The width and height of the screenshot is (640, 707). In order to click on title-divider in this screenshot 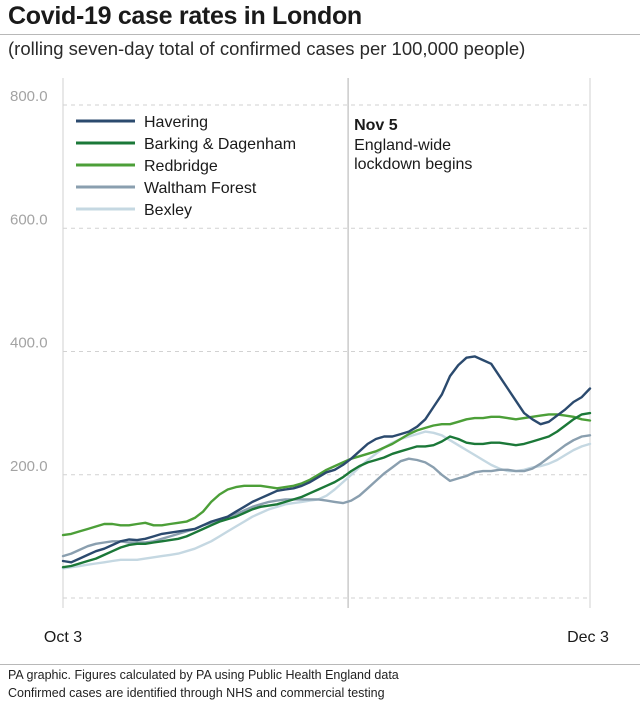, I will do `click(320, 34)`.